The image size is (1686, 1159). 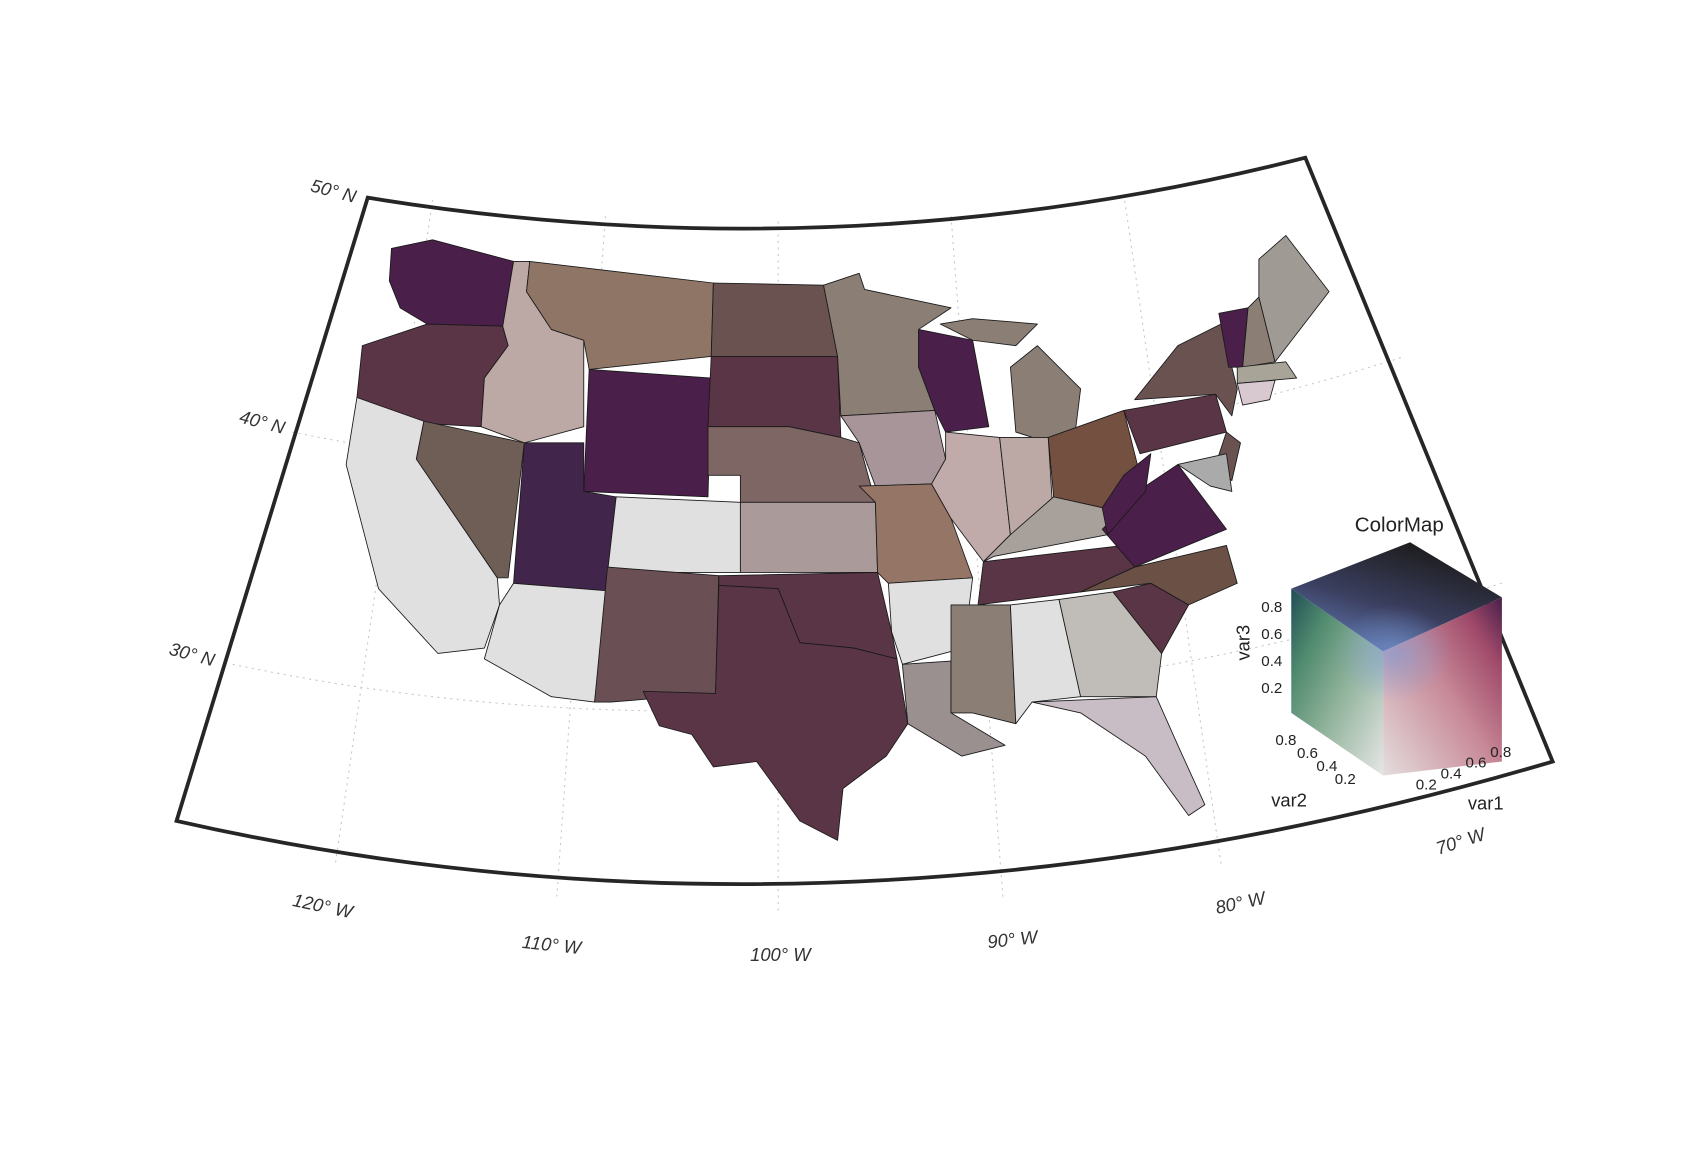 What do you see at coordinates (781, 954) in the screenshot?
I see `longitude-label: 100° W` at bounding box center [781, 954].